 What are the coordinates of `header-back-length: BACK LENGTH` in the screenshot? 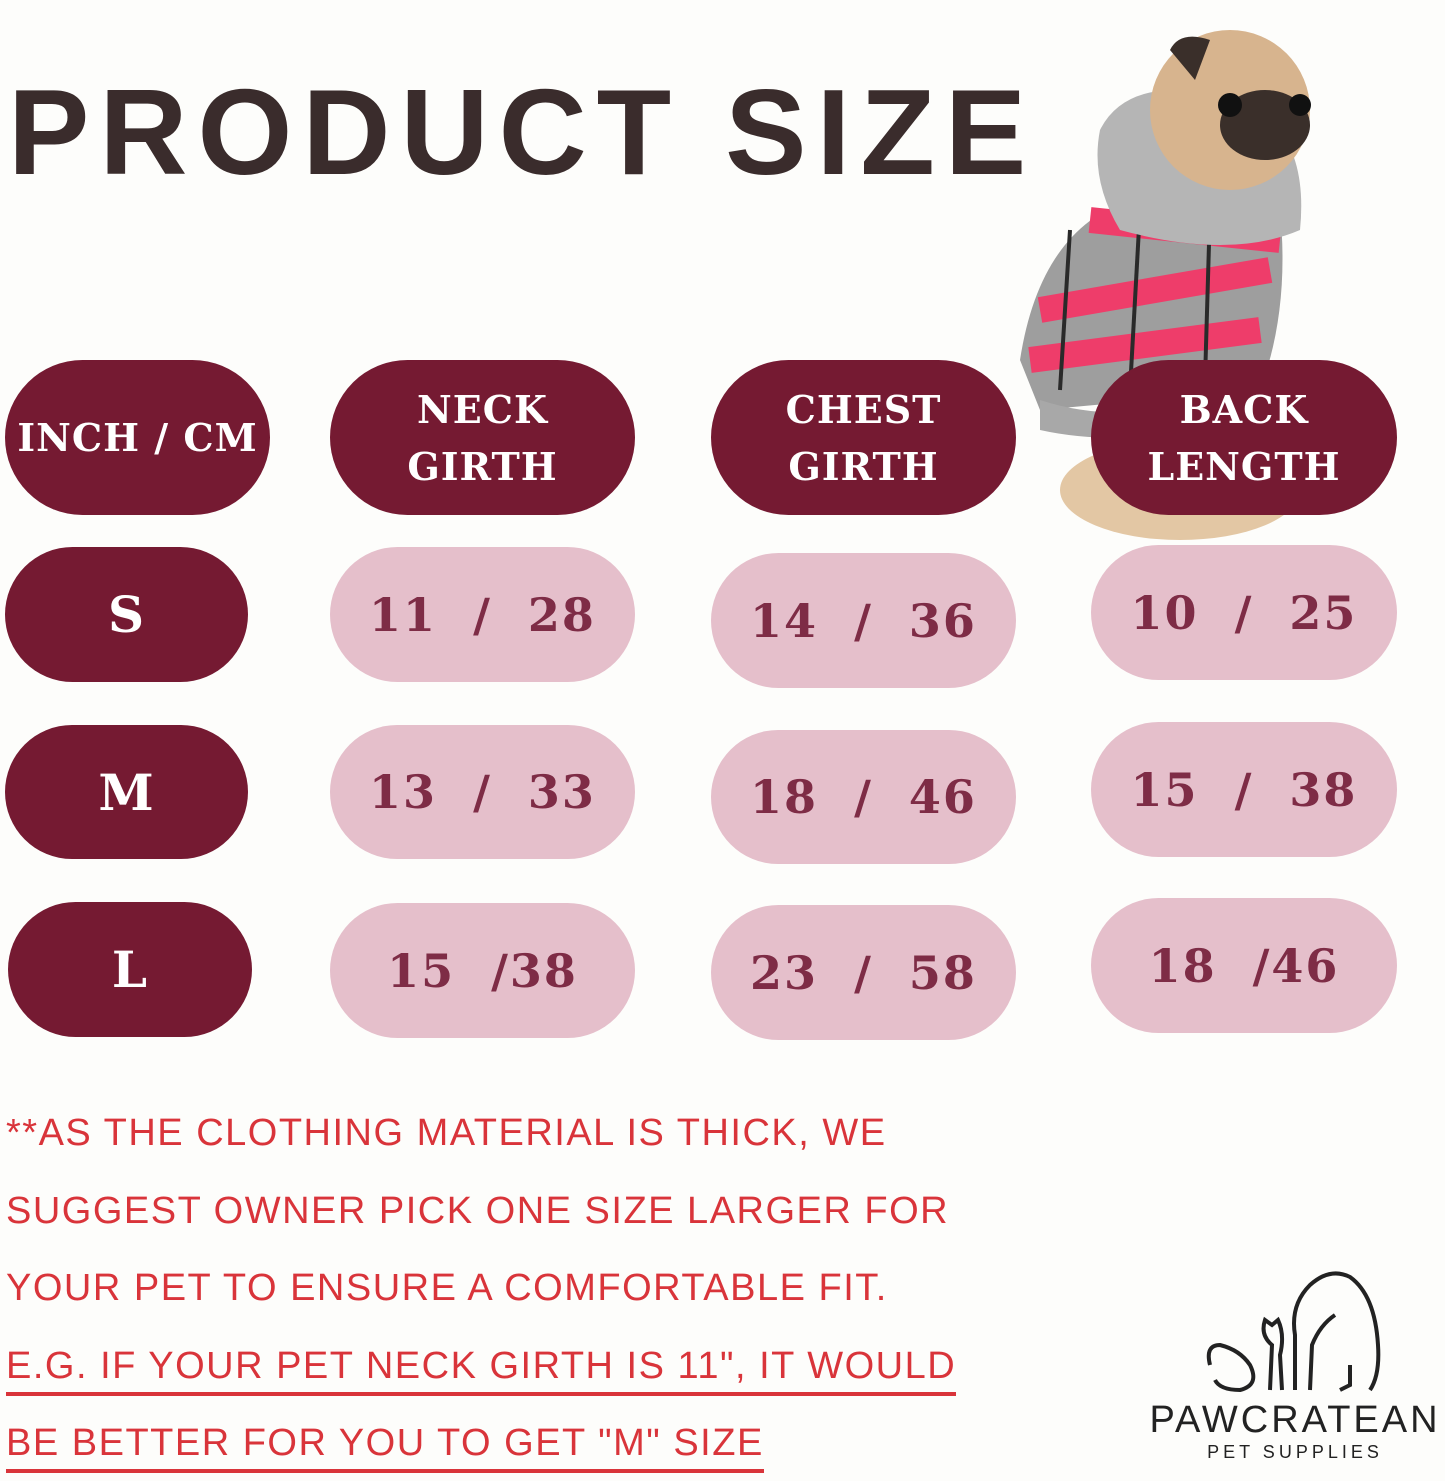 It's located at (1244, 437).